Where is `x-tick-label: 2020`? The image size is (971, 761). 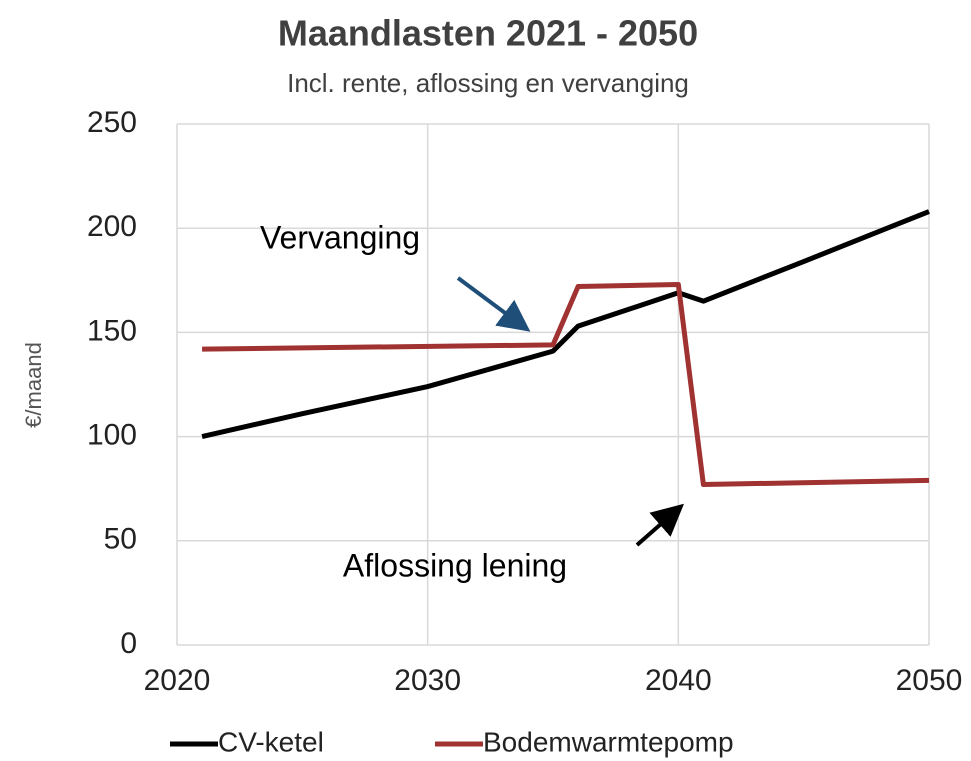 x-tick-label: 2020 is located at coordinates (177, 680).